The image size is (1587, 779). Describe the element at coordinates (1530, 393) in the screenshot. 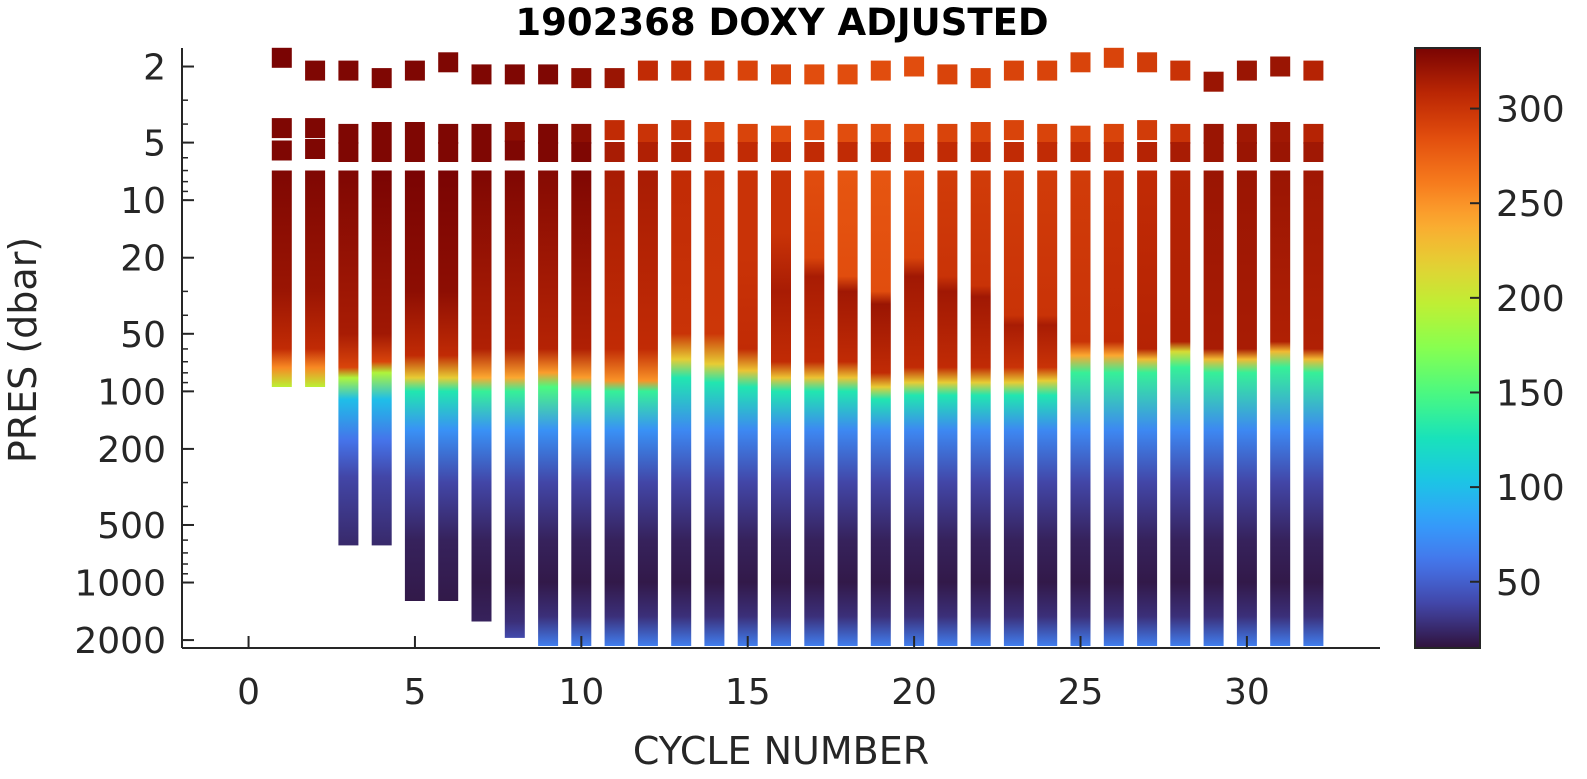

I see `colorbar-tick-label: 150` at that location.